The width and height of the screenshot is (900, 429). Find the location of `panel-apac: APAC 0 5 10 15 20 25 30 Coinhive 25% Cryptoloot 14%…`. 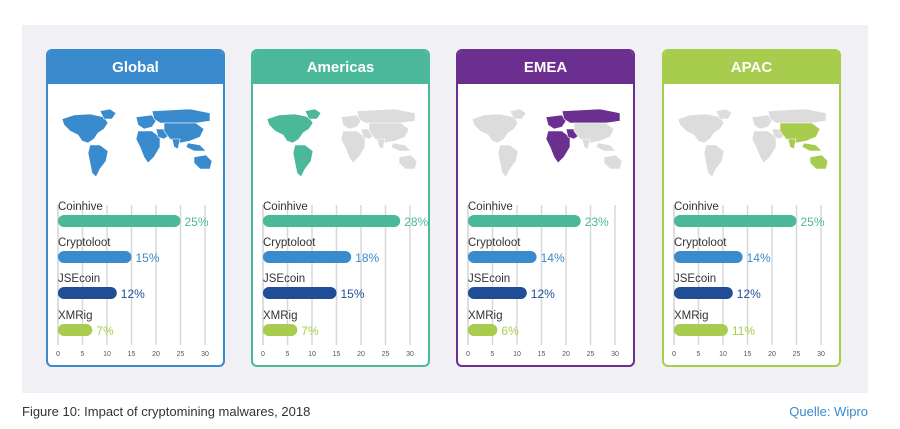

panel-apac: APAC 0 5 10 15 20 25 30 Coinhive 25% Cryptoloot 14%… is located at coordinates (751, 208).